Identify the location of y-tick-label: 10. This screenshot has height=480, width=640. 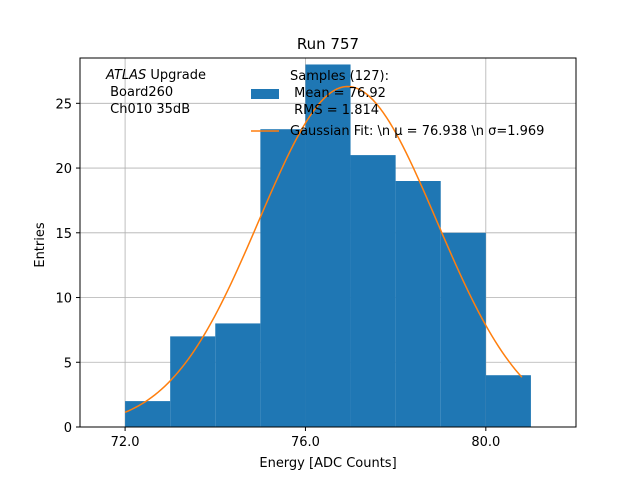
(63, 299).